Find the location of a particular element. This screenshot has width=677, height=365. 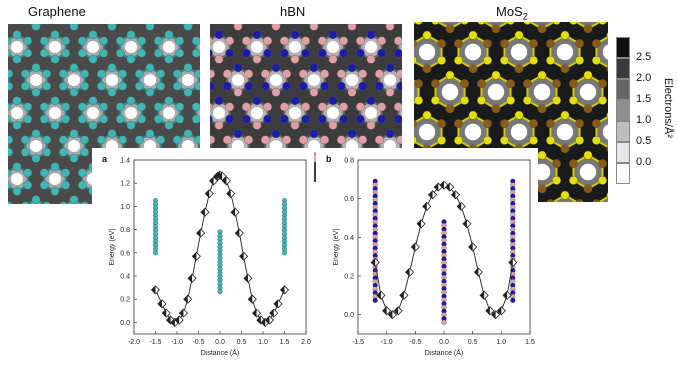

x-tick-label: 1.5 is located at coordinates (530, 342).